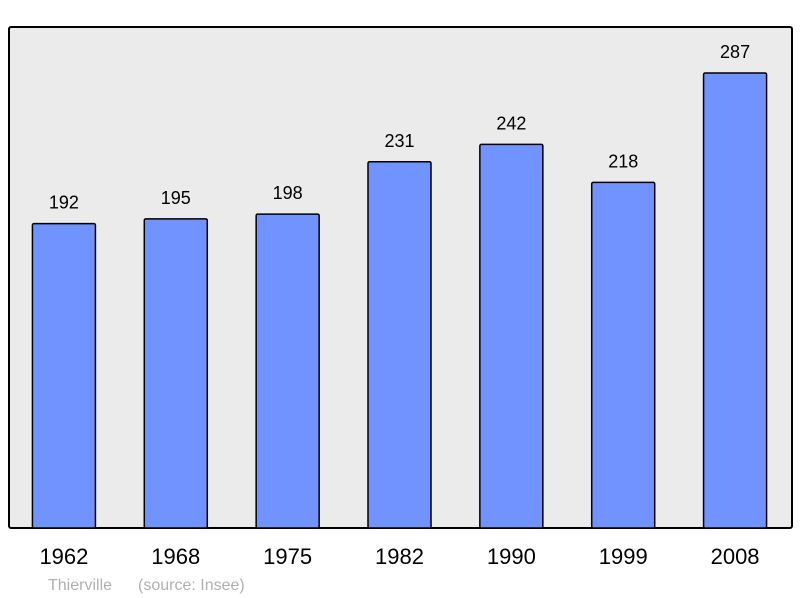 The width and height of the screenshot is (800, 598). I want to click on data-label-1968: 195, so click(176, 198).